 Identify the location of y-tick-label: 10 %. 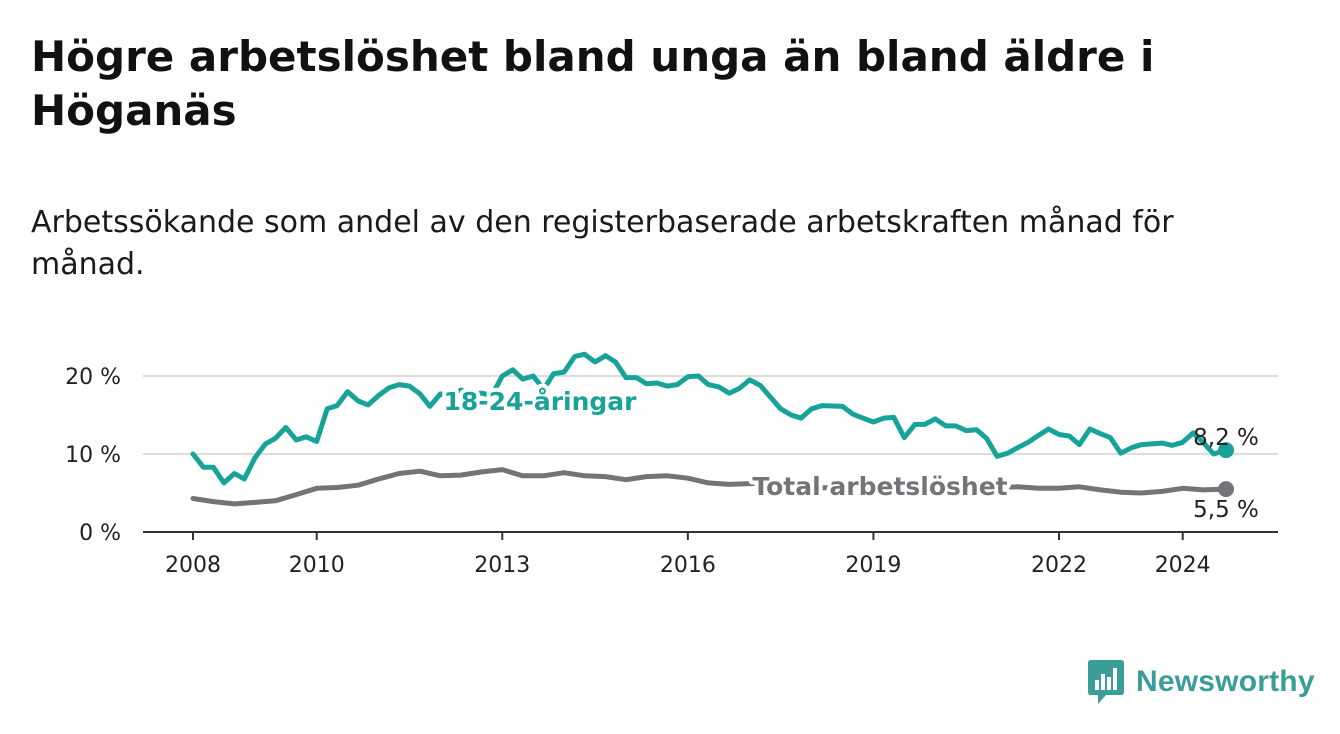
(93, 455).